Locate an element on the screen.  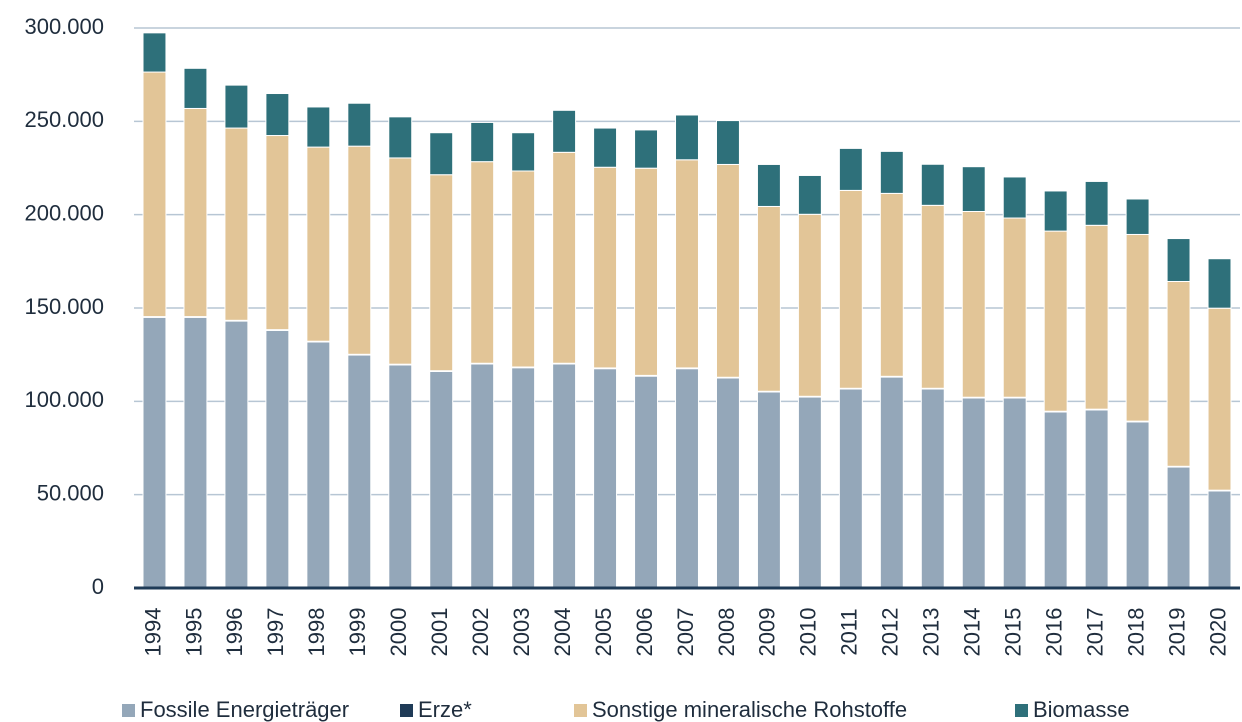
x-tick-label: 1996 is located at coordinates (234, 632).